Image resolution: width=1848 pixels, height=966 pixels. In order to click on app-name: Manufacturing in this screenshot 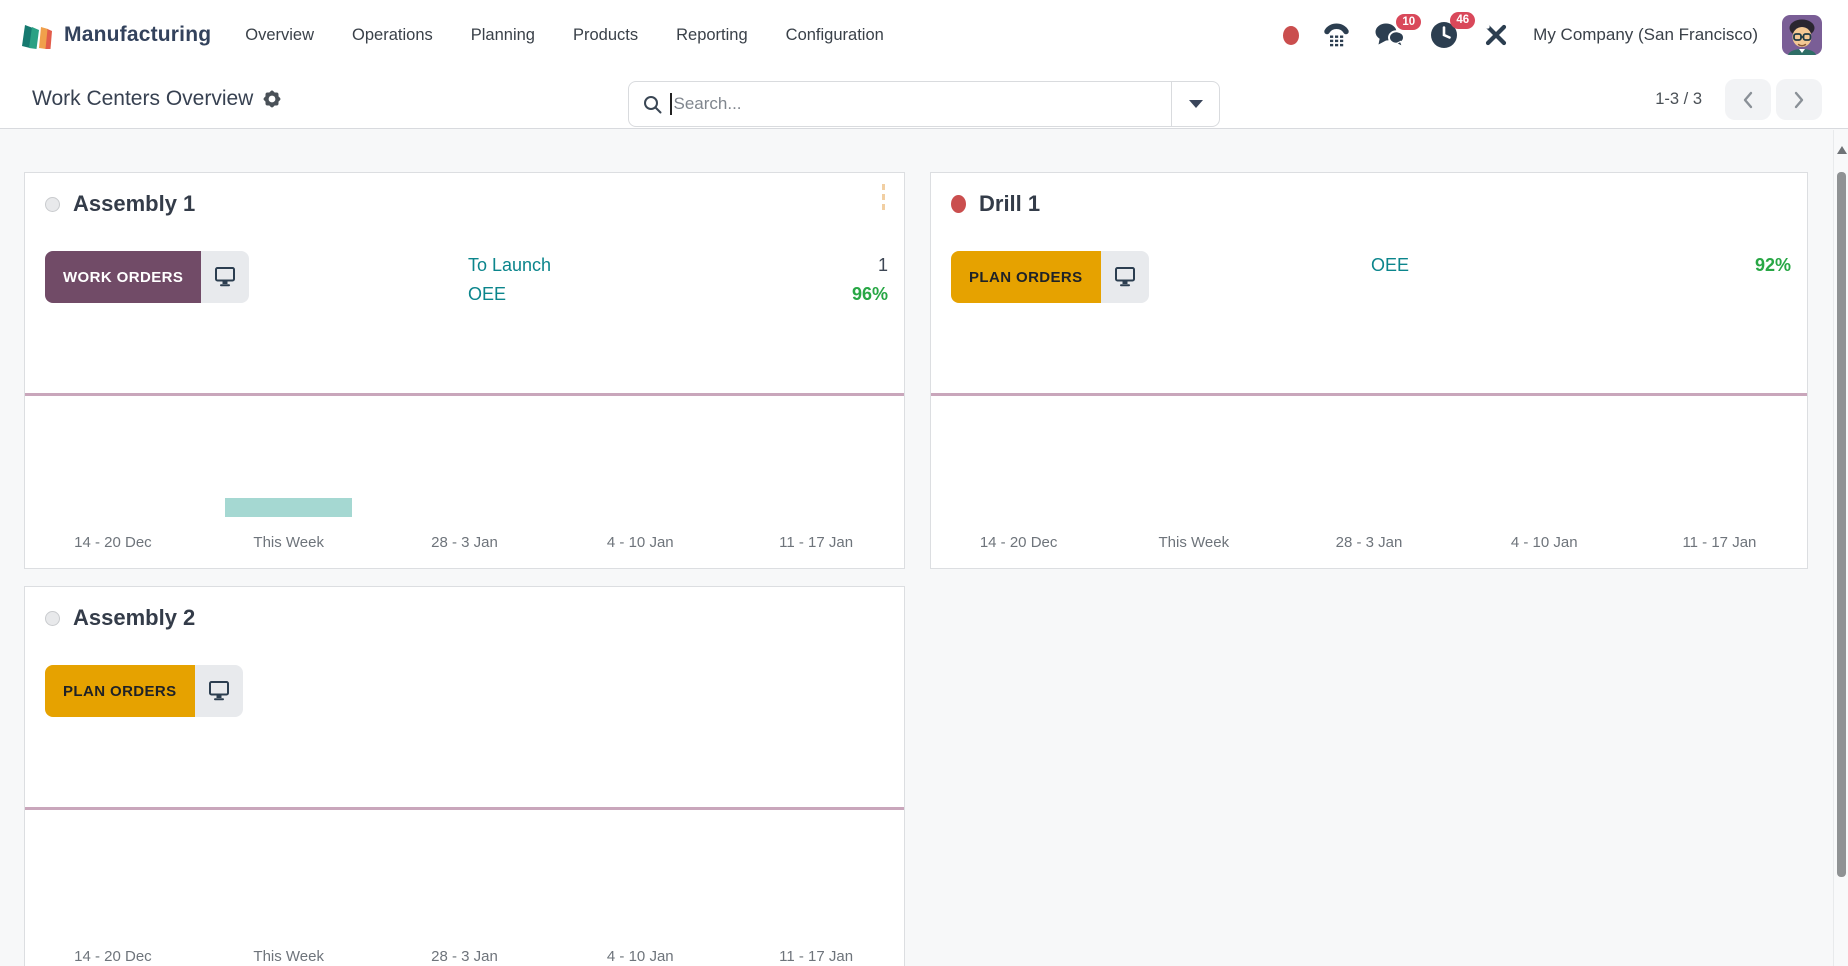, I will do `click(138, 34)`.